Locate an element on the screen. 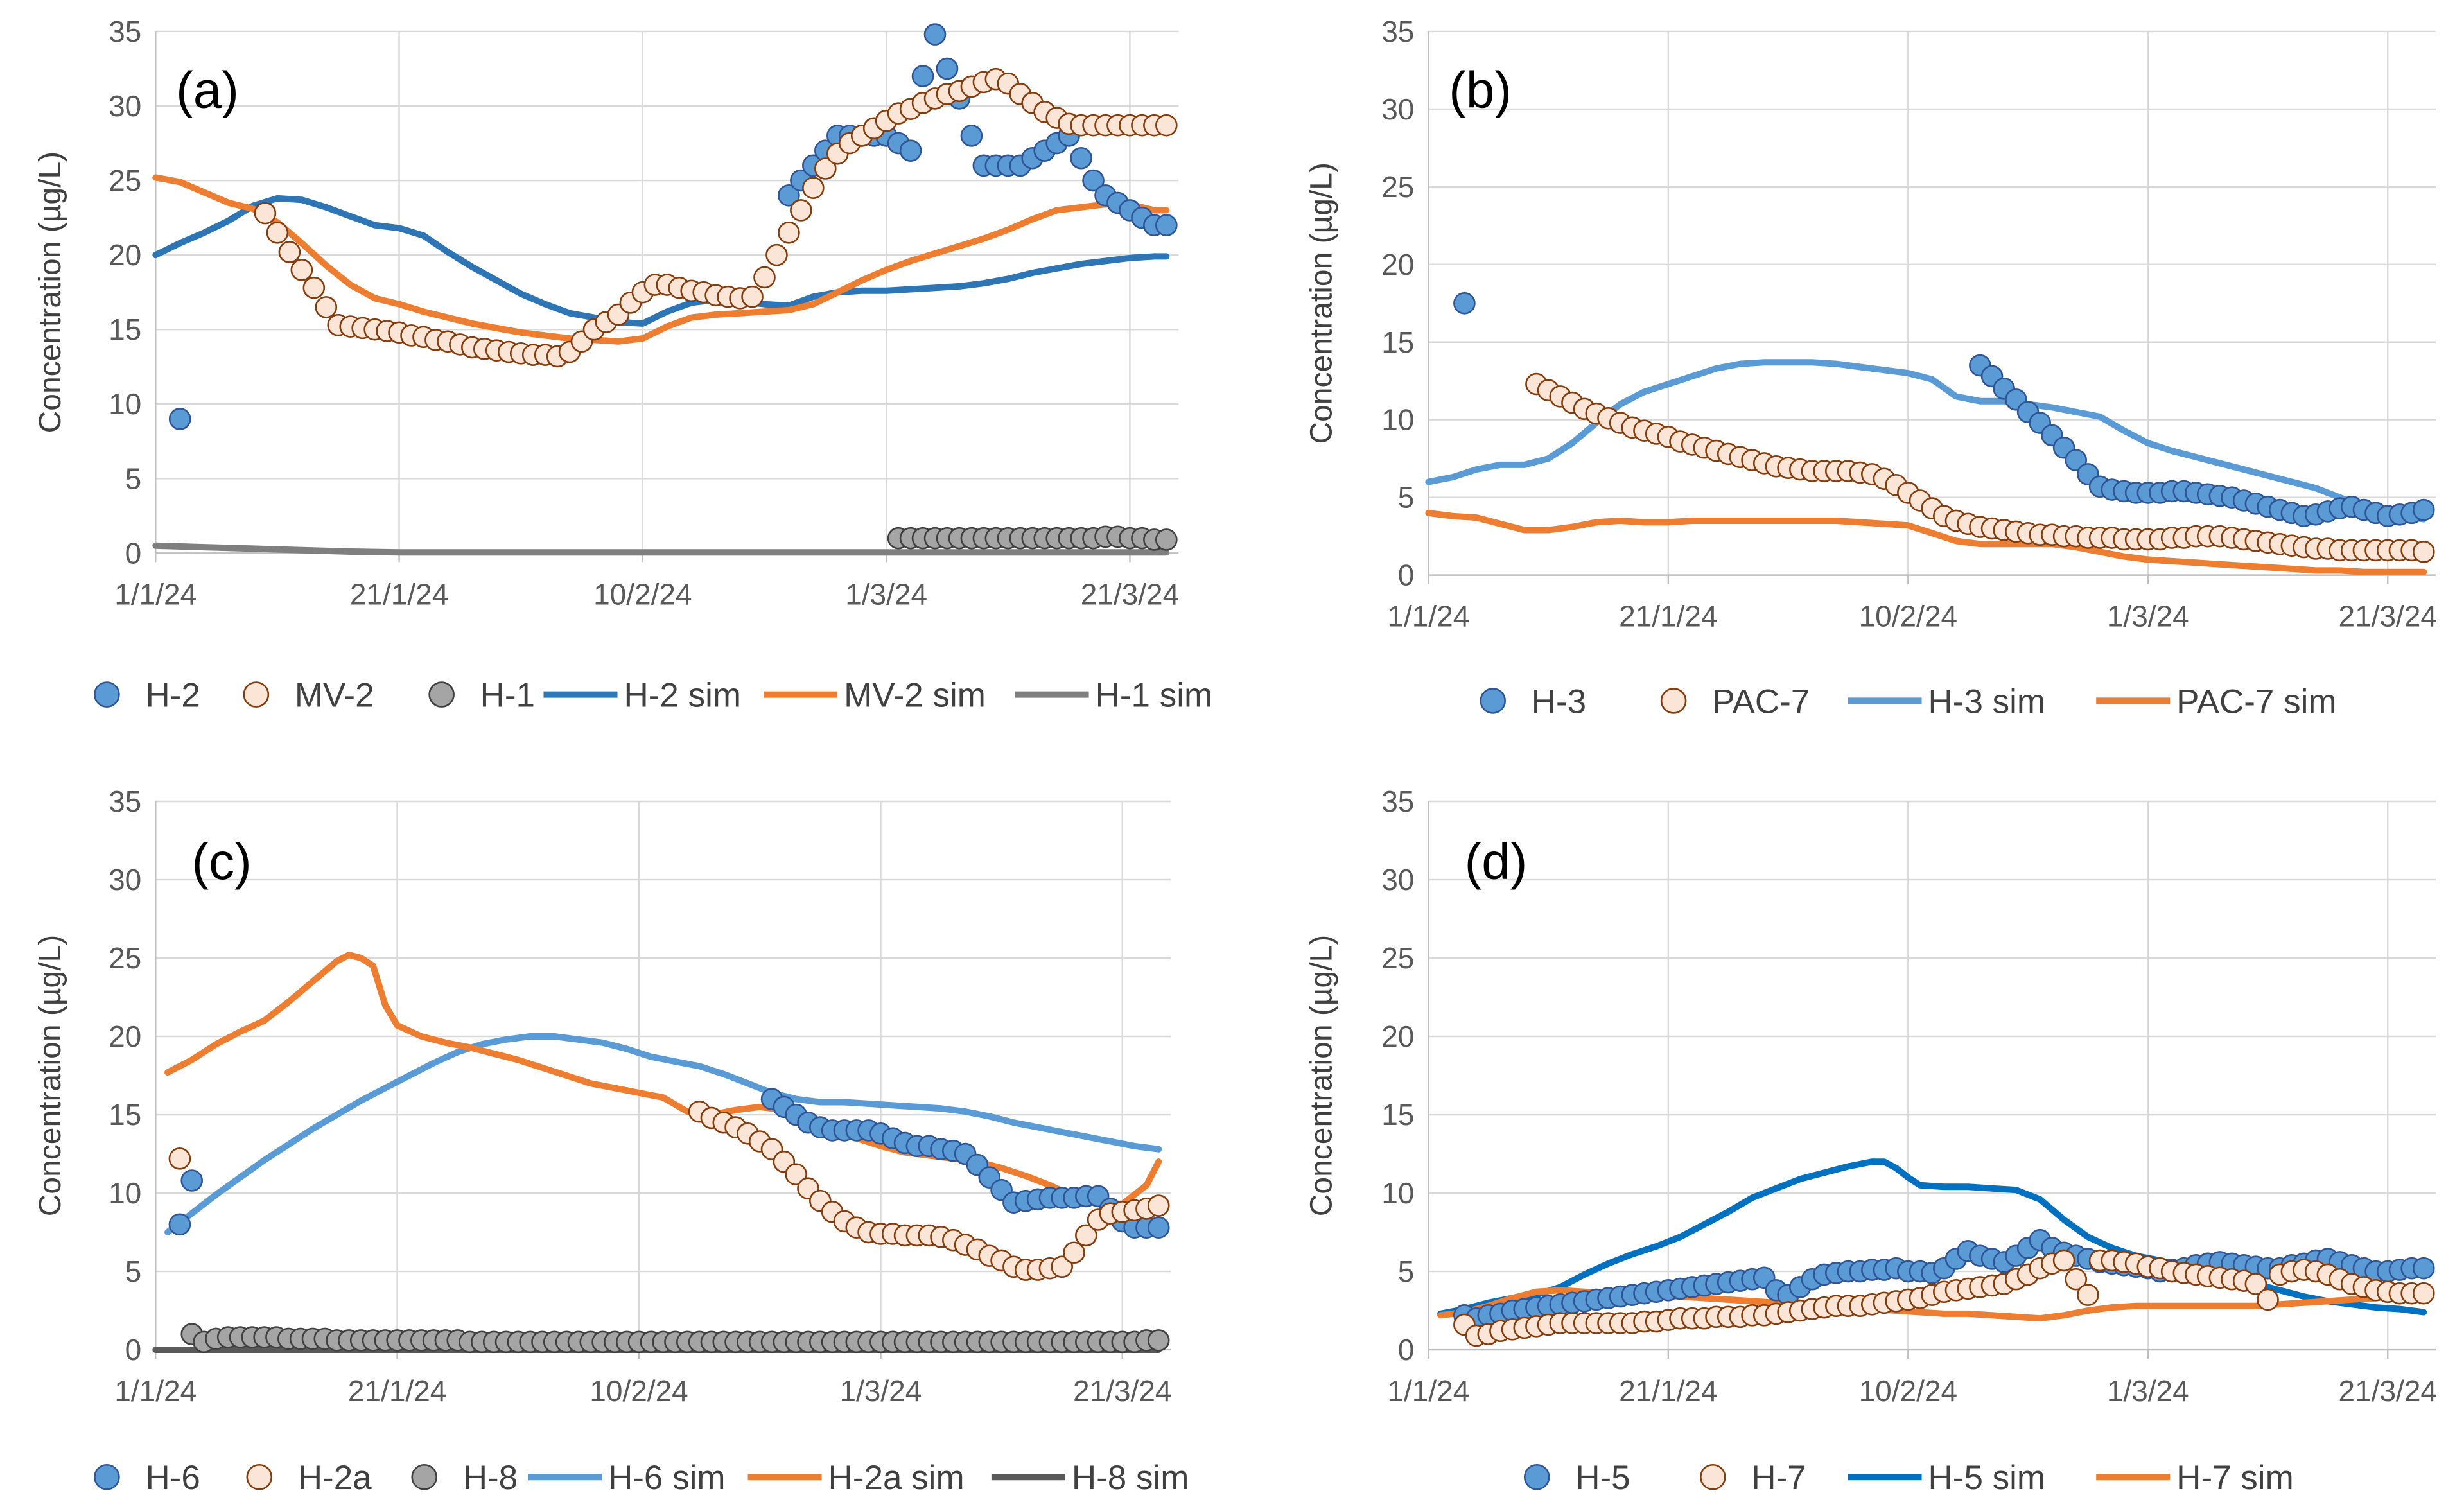 This screenshot has height=1509, width=2464. legend-label: H-5 is located at coordinates (1603, 1478).